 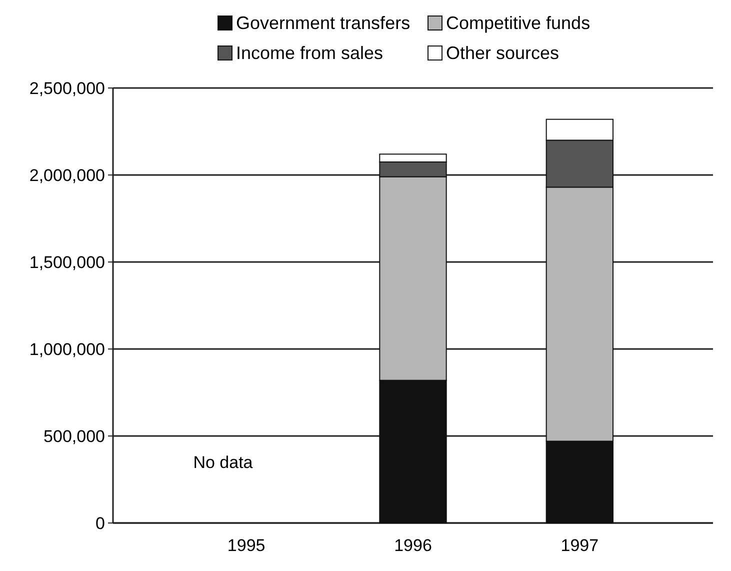 What do you see at coordinates (67, 262) in the screenshot?
I see `y-tick-label: 1,500,000` at bounding box center [67, 262].